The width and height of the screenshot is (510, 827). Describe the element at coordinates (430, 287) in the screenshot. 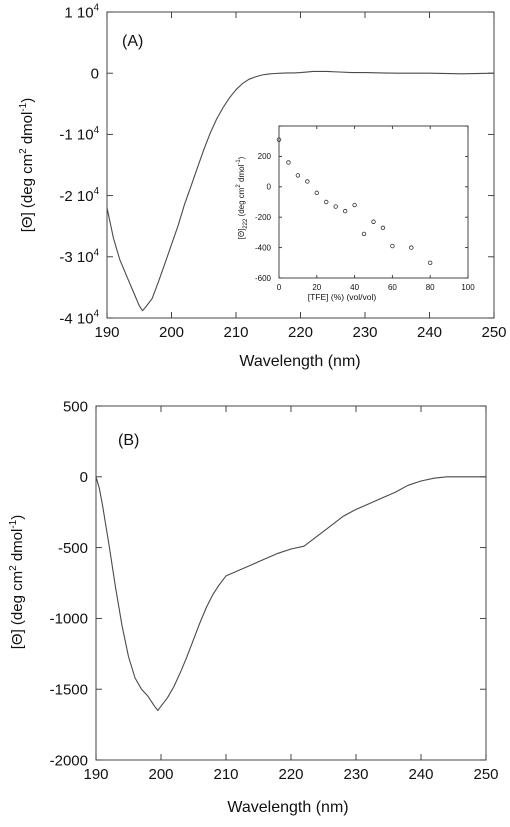

I see `inset-x-tick-label: 80` at that location.